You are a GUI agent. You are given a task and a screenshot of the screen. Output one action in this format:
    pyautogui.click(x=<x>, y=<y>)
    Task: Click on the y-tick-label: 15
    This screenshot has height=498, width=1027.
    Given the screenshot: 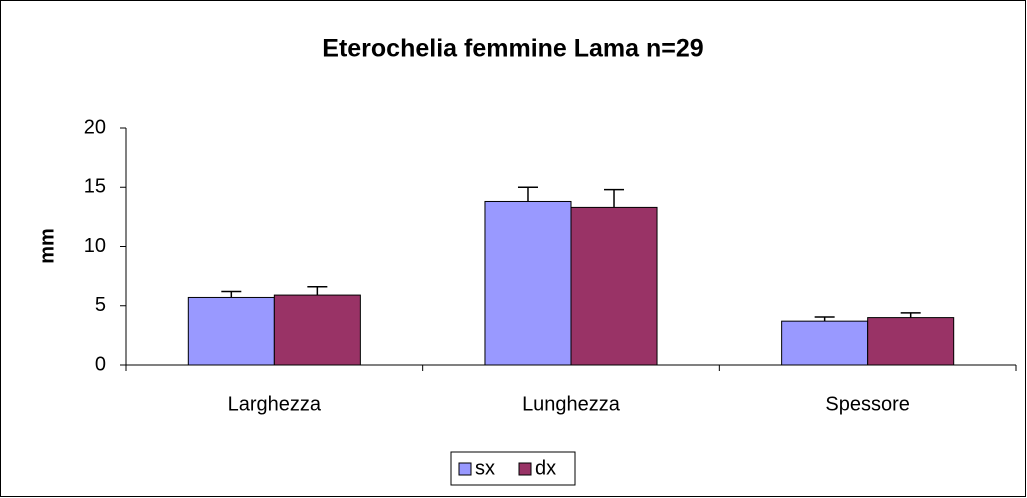 What is the action you would take?
    pyautogui.click(x=95, y=187)
    